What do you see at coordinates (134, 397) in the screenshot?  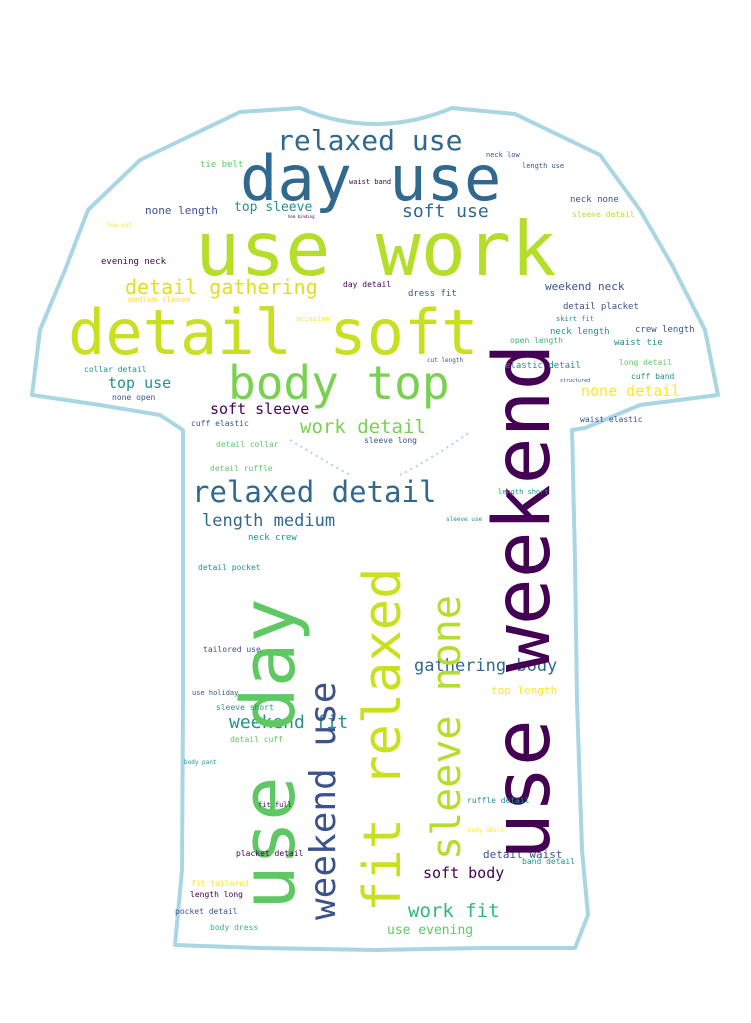 I see `word-none-open: none open` at bounding box center [134, 397].